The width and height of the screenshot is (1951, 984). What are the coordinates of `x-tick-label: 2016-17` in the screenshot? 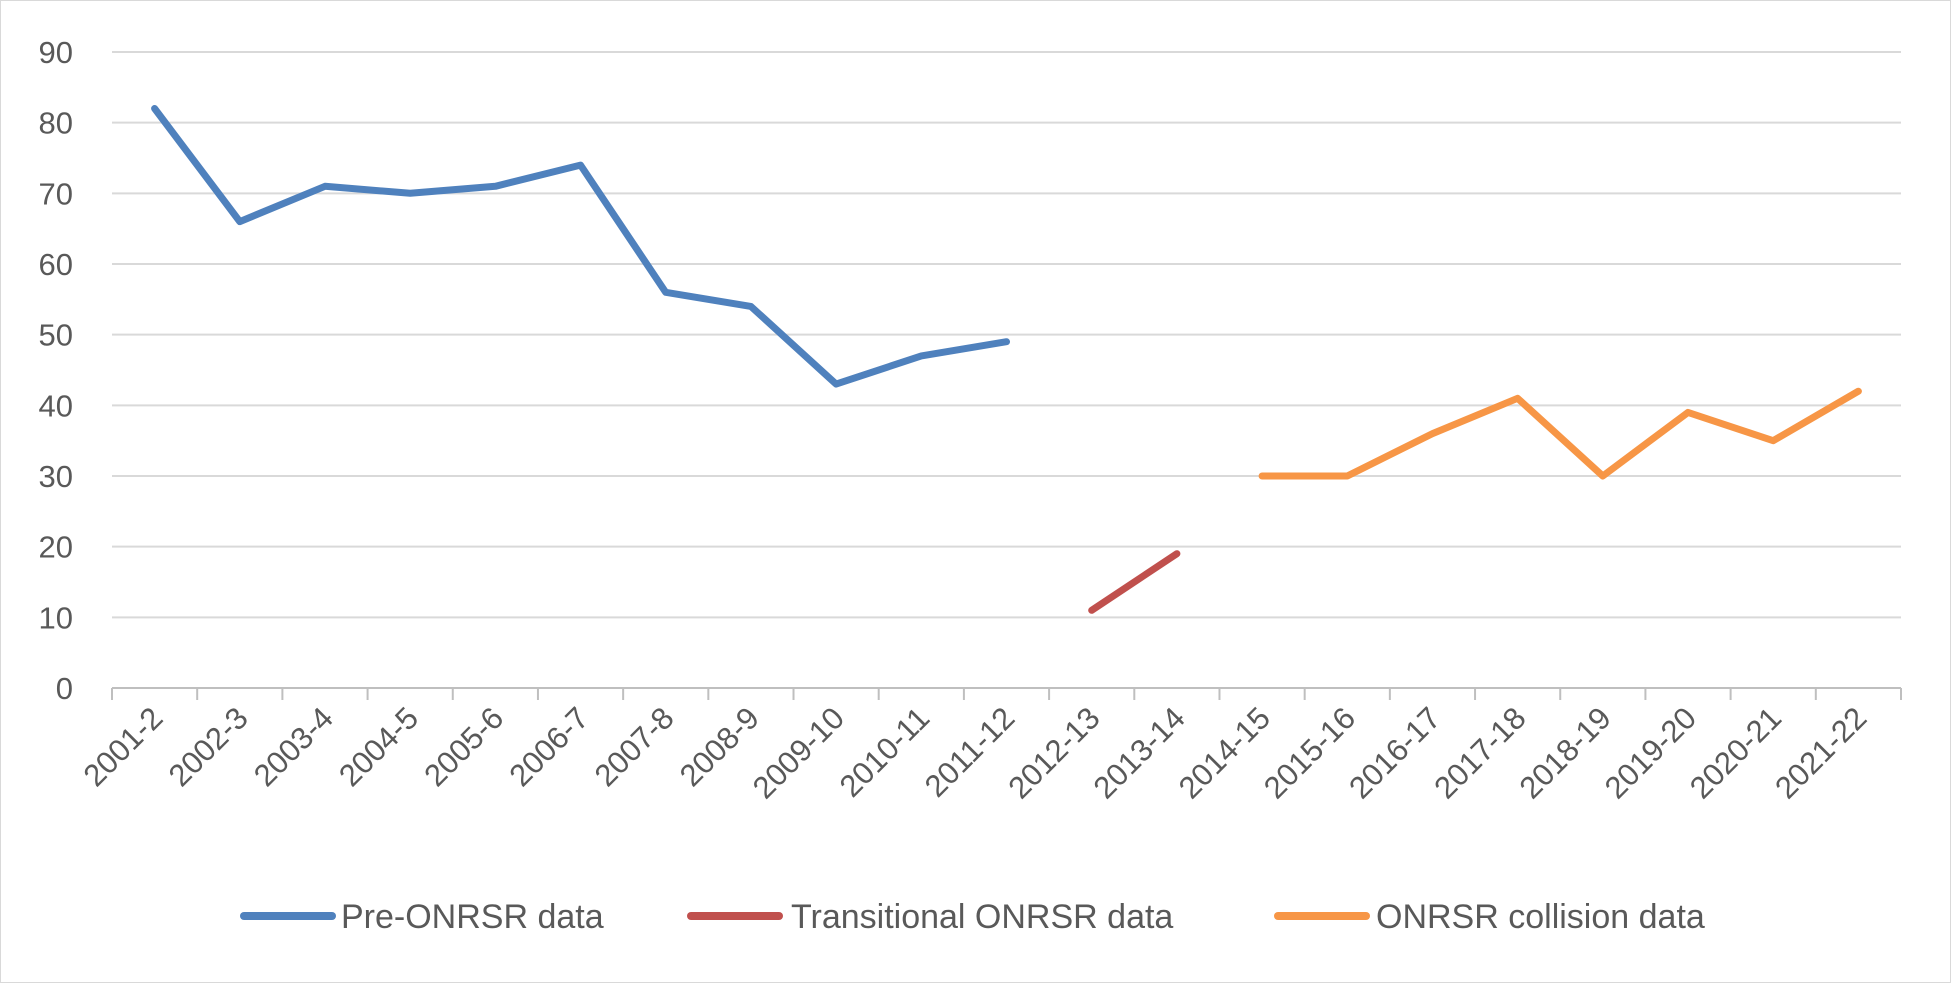 It's located at (1394, 752).